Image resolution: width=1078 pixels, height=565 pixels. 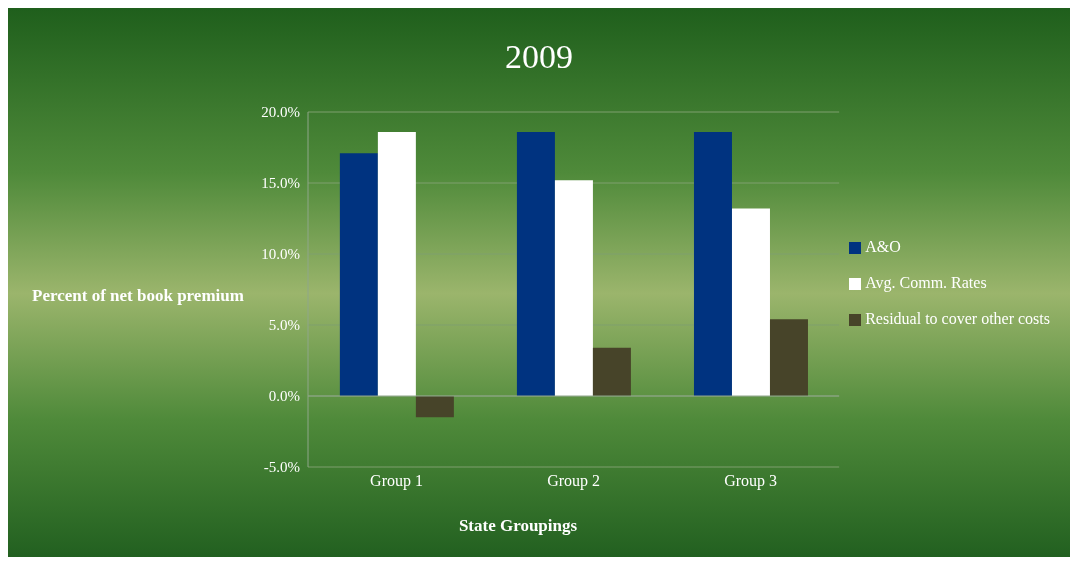 What do you see at coordinates (539, 57) in the screenshot?
I see `chart-title: 2009` at bounding box center [539, 57].